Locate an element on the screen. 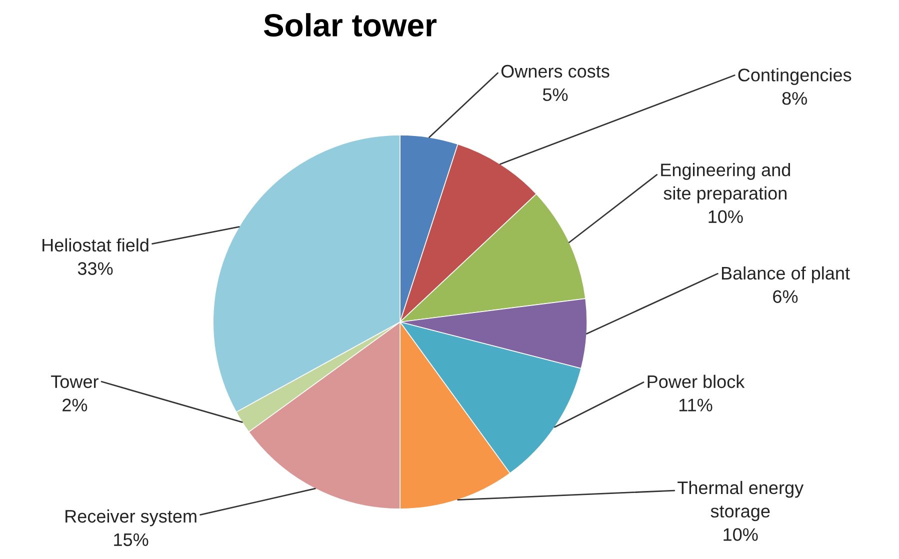 This screenshot has height=559, width=899. data-label: 8% is located at coordinates (794, 98).